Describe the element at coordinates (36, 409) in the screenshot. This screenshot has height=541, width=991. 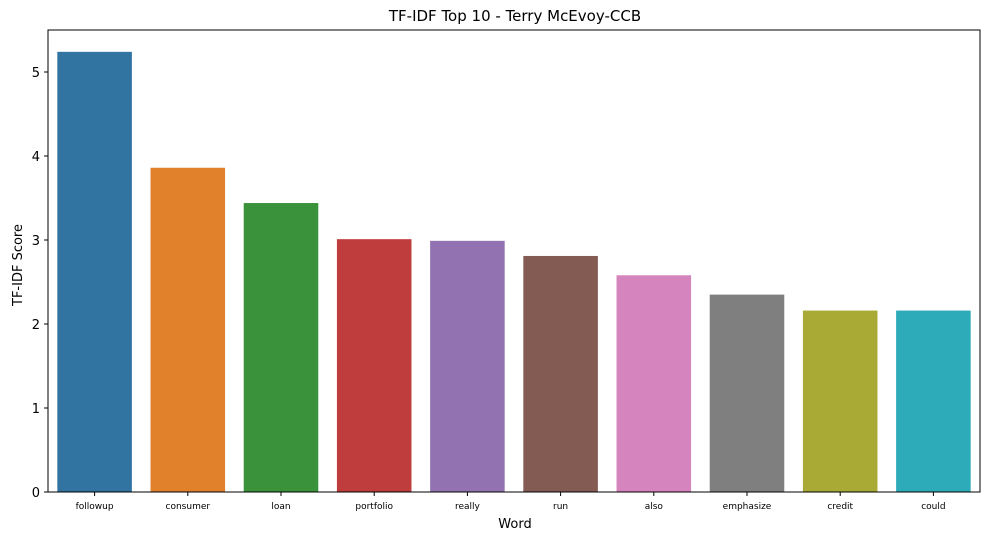
I see `y-tick-label: 1` at that location.